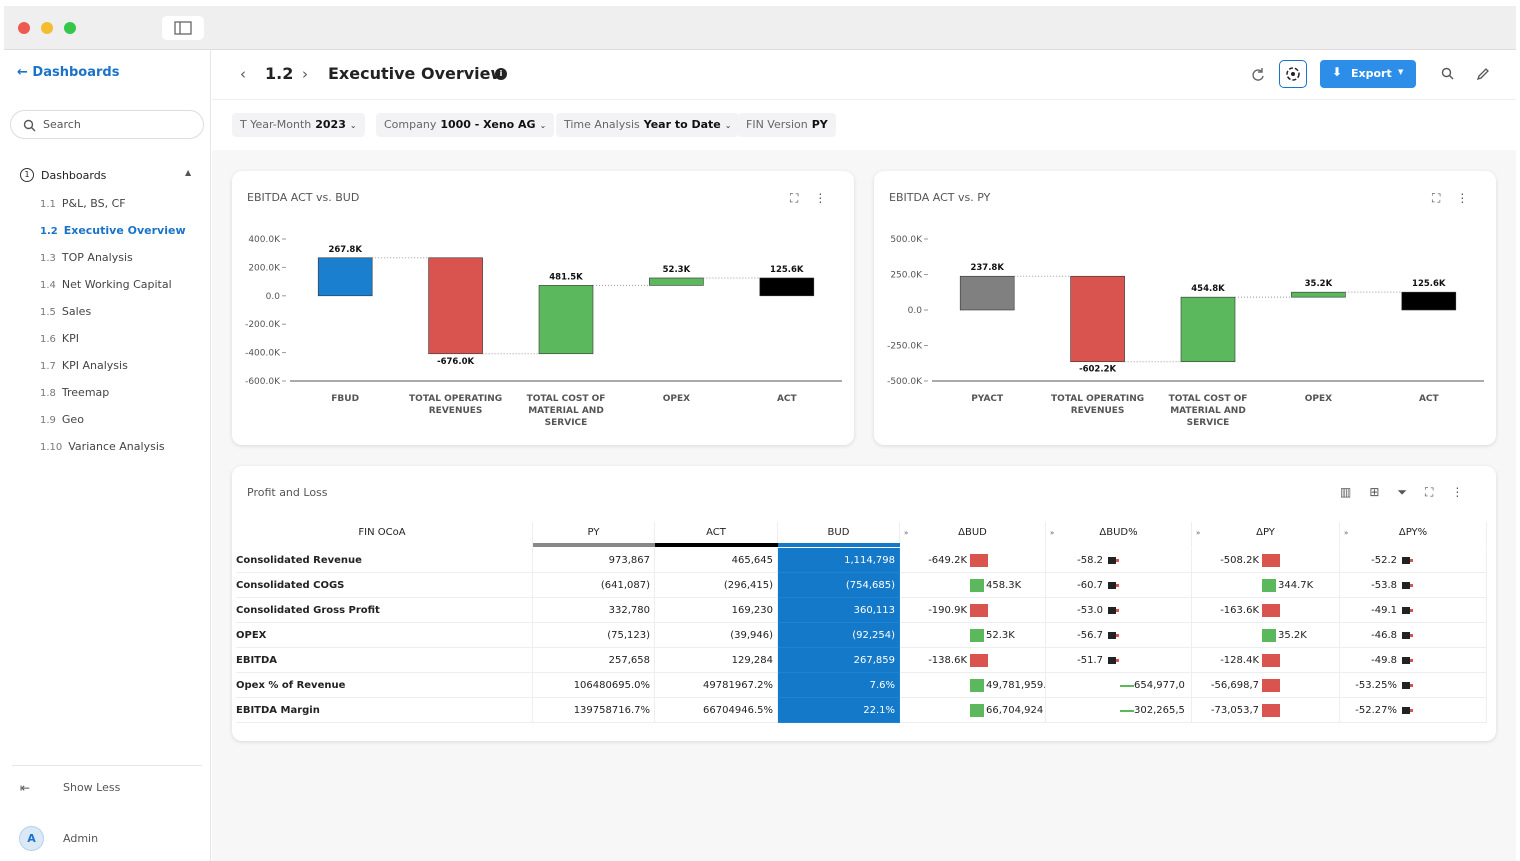  I want to click on delta-cell: 49,781,959.5, so click(973, 685).